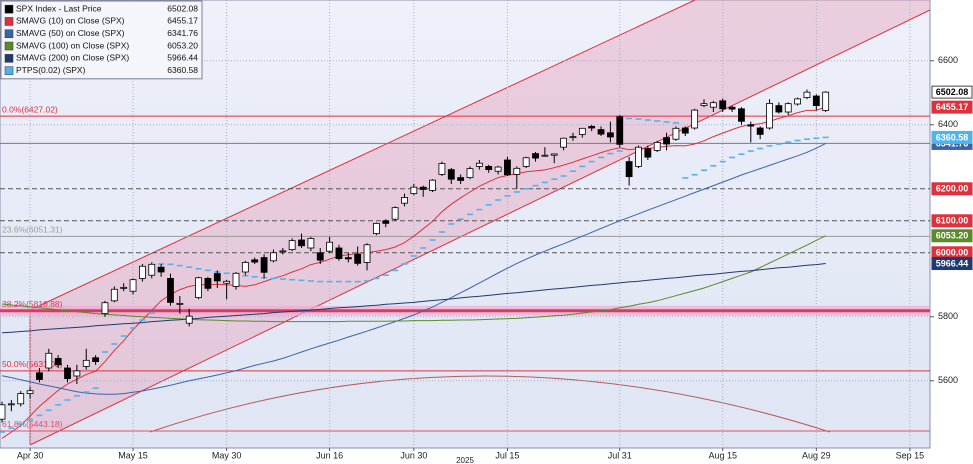  I want to click on ma-line, so click(413, 298).